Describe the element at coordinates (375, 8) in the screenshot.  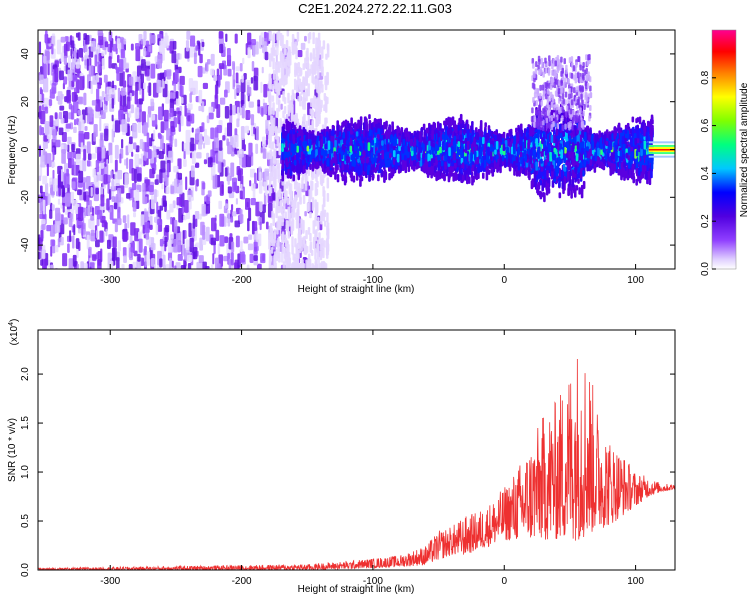
I see `chart-title: C2E1.2024.272.22.11.G03` at that location.